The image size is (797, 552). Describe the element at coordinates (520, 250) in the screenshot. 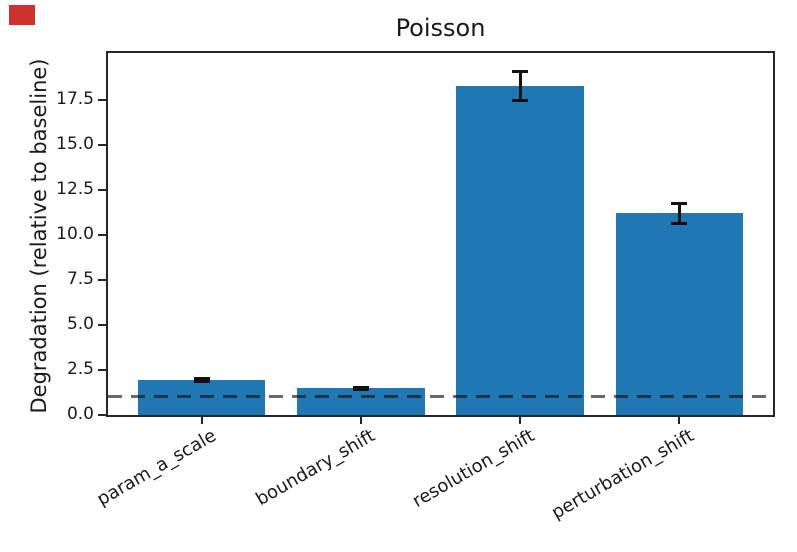

I see `bar-resolution_shift` at that location.